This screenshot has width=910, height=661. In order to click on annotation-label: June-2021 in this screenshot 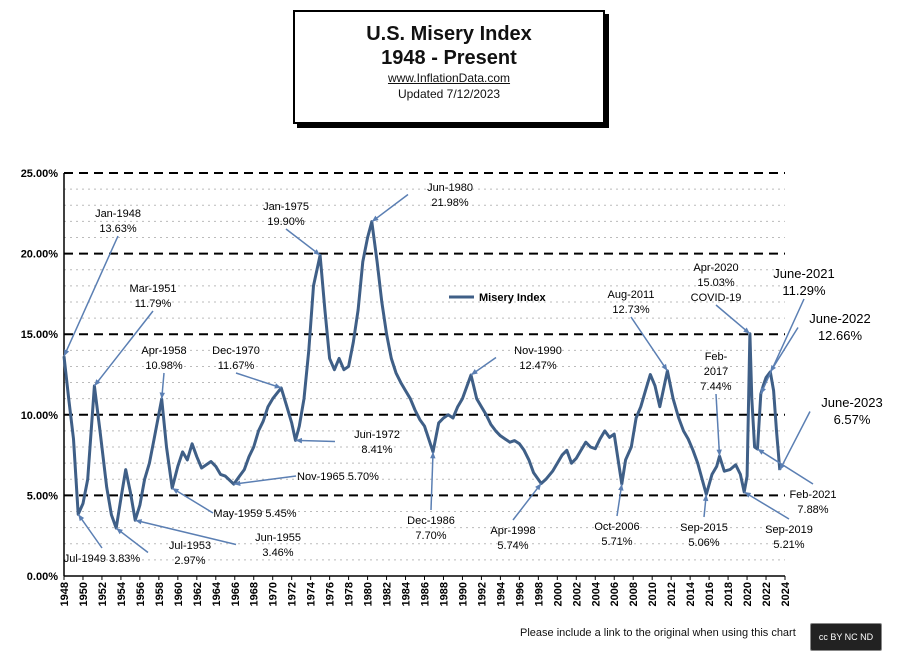, I will do `click(803, 273)`.